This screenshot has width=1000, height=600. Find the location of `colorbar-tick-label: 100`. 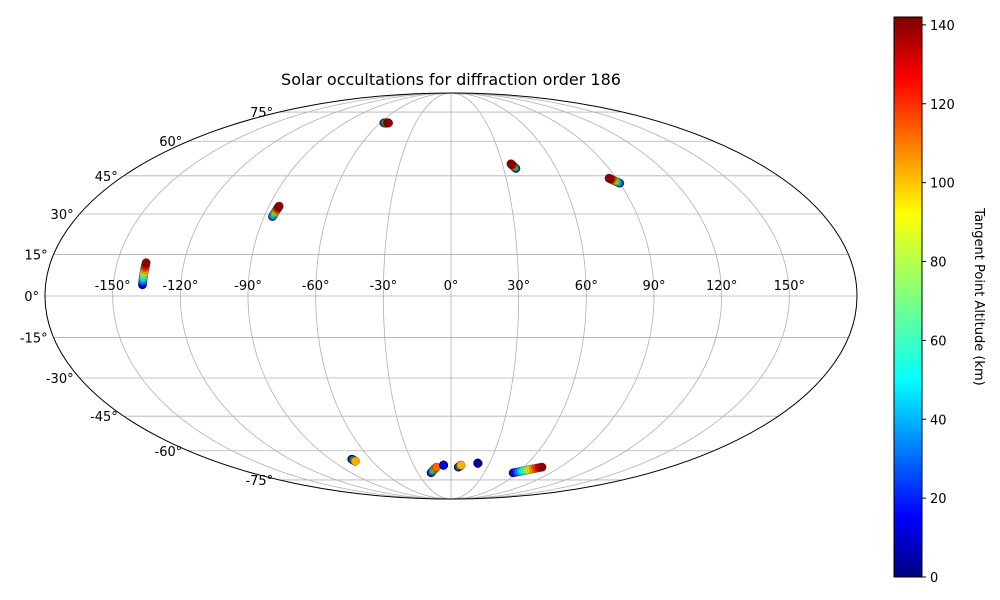

colorbar-tick-label: 100 is located at coordinates (942, 184).